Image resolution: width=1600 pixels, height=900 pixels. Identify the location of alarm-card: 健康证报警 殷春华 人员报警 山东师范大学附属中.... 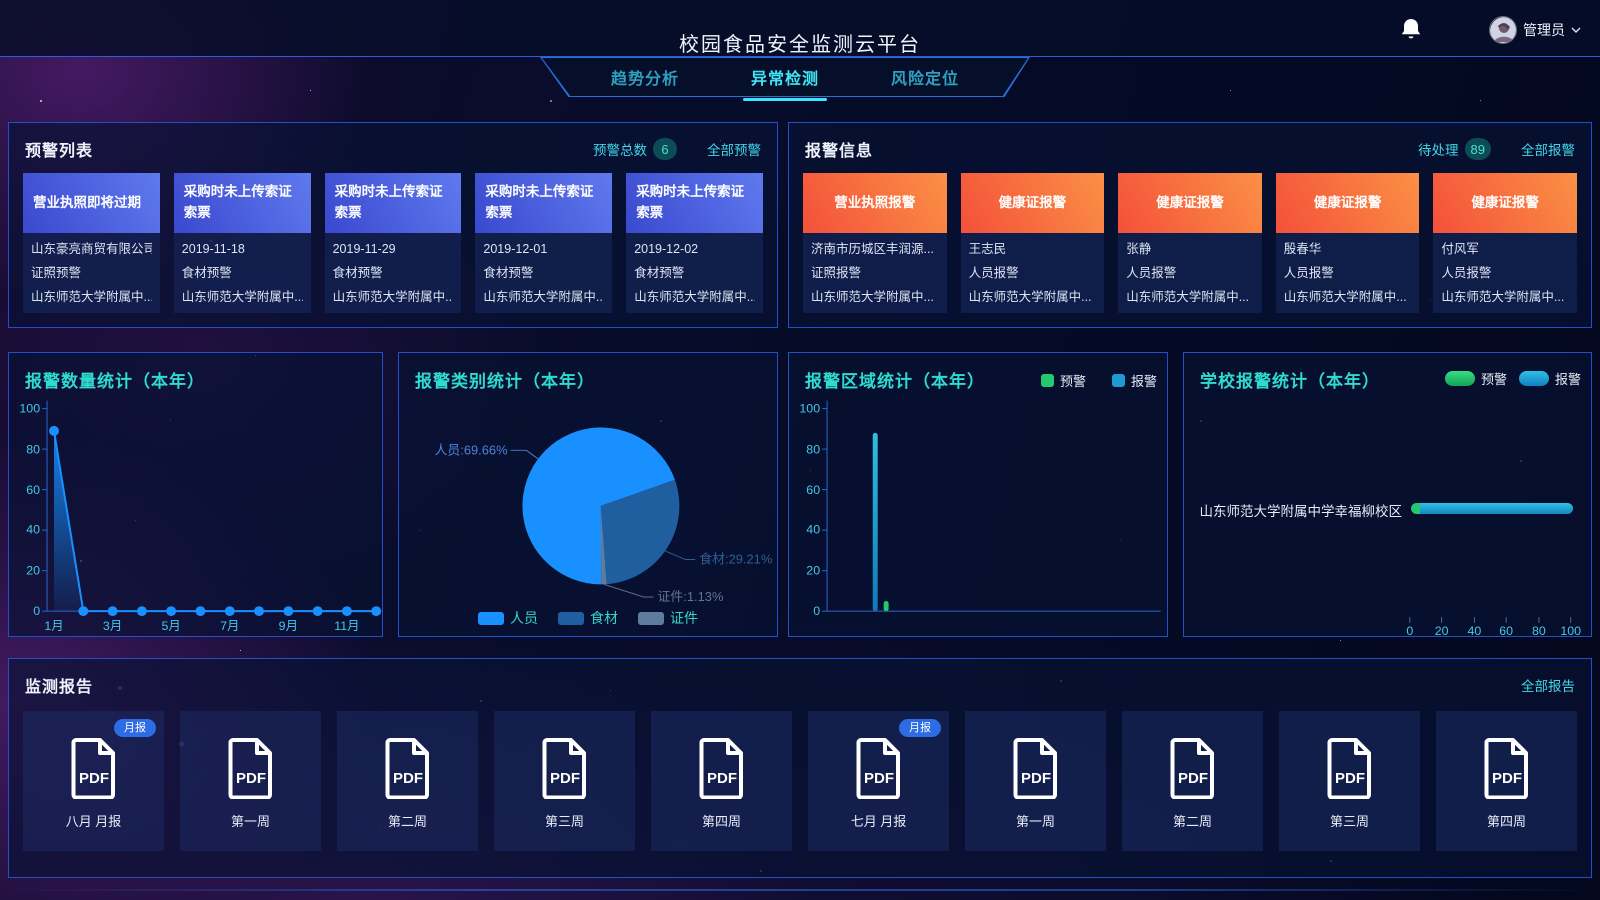
(1347, 243).